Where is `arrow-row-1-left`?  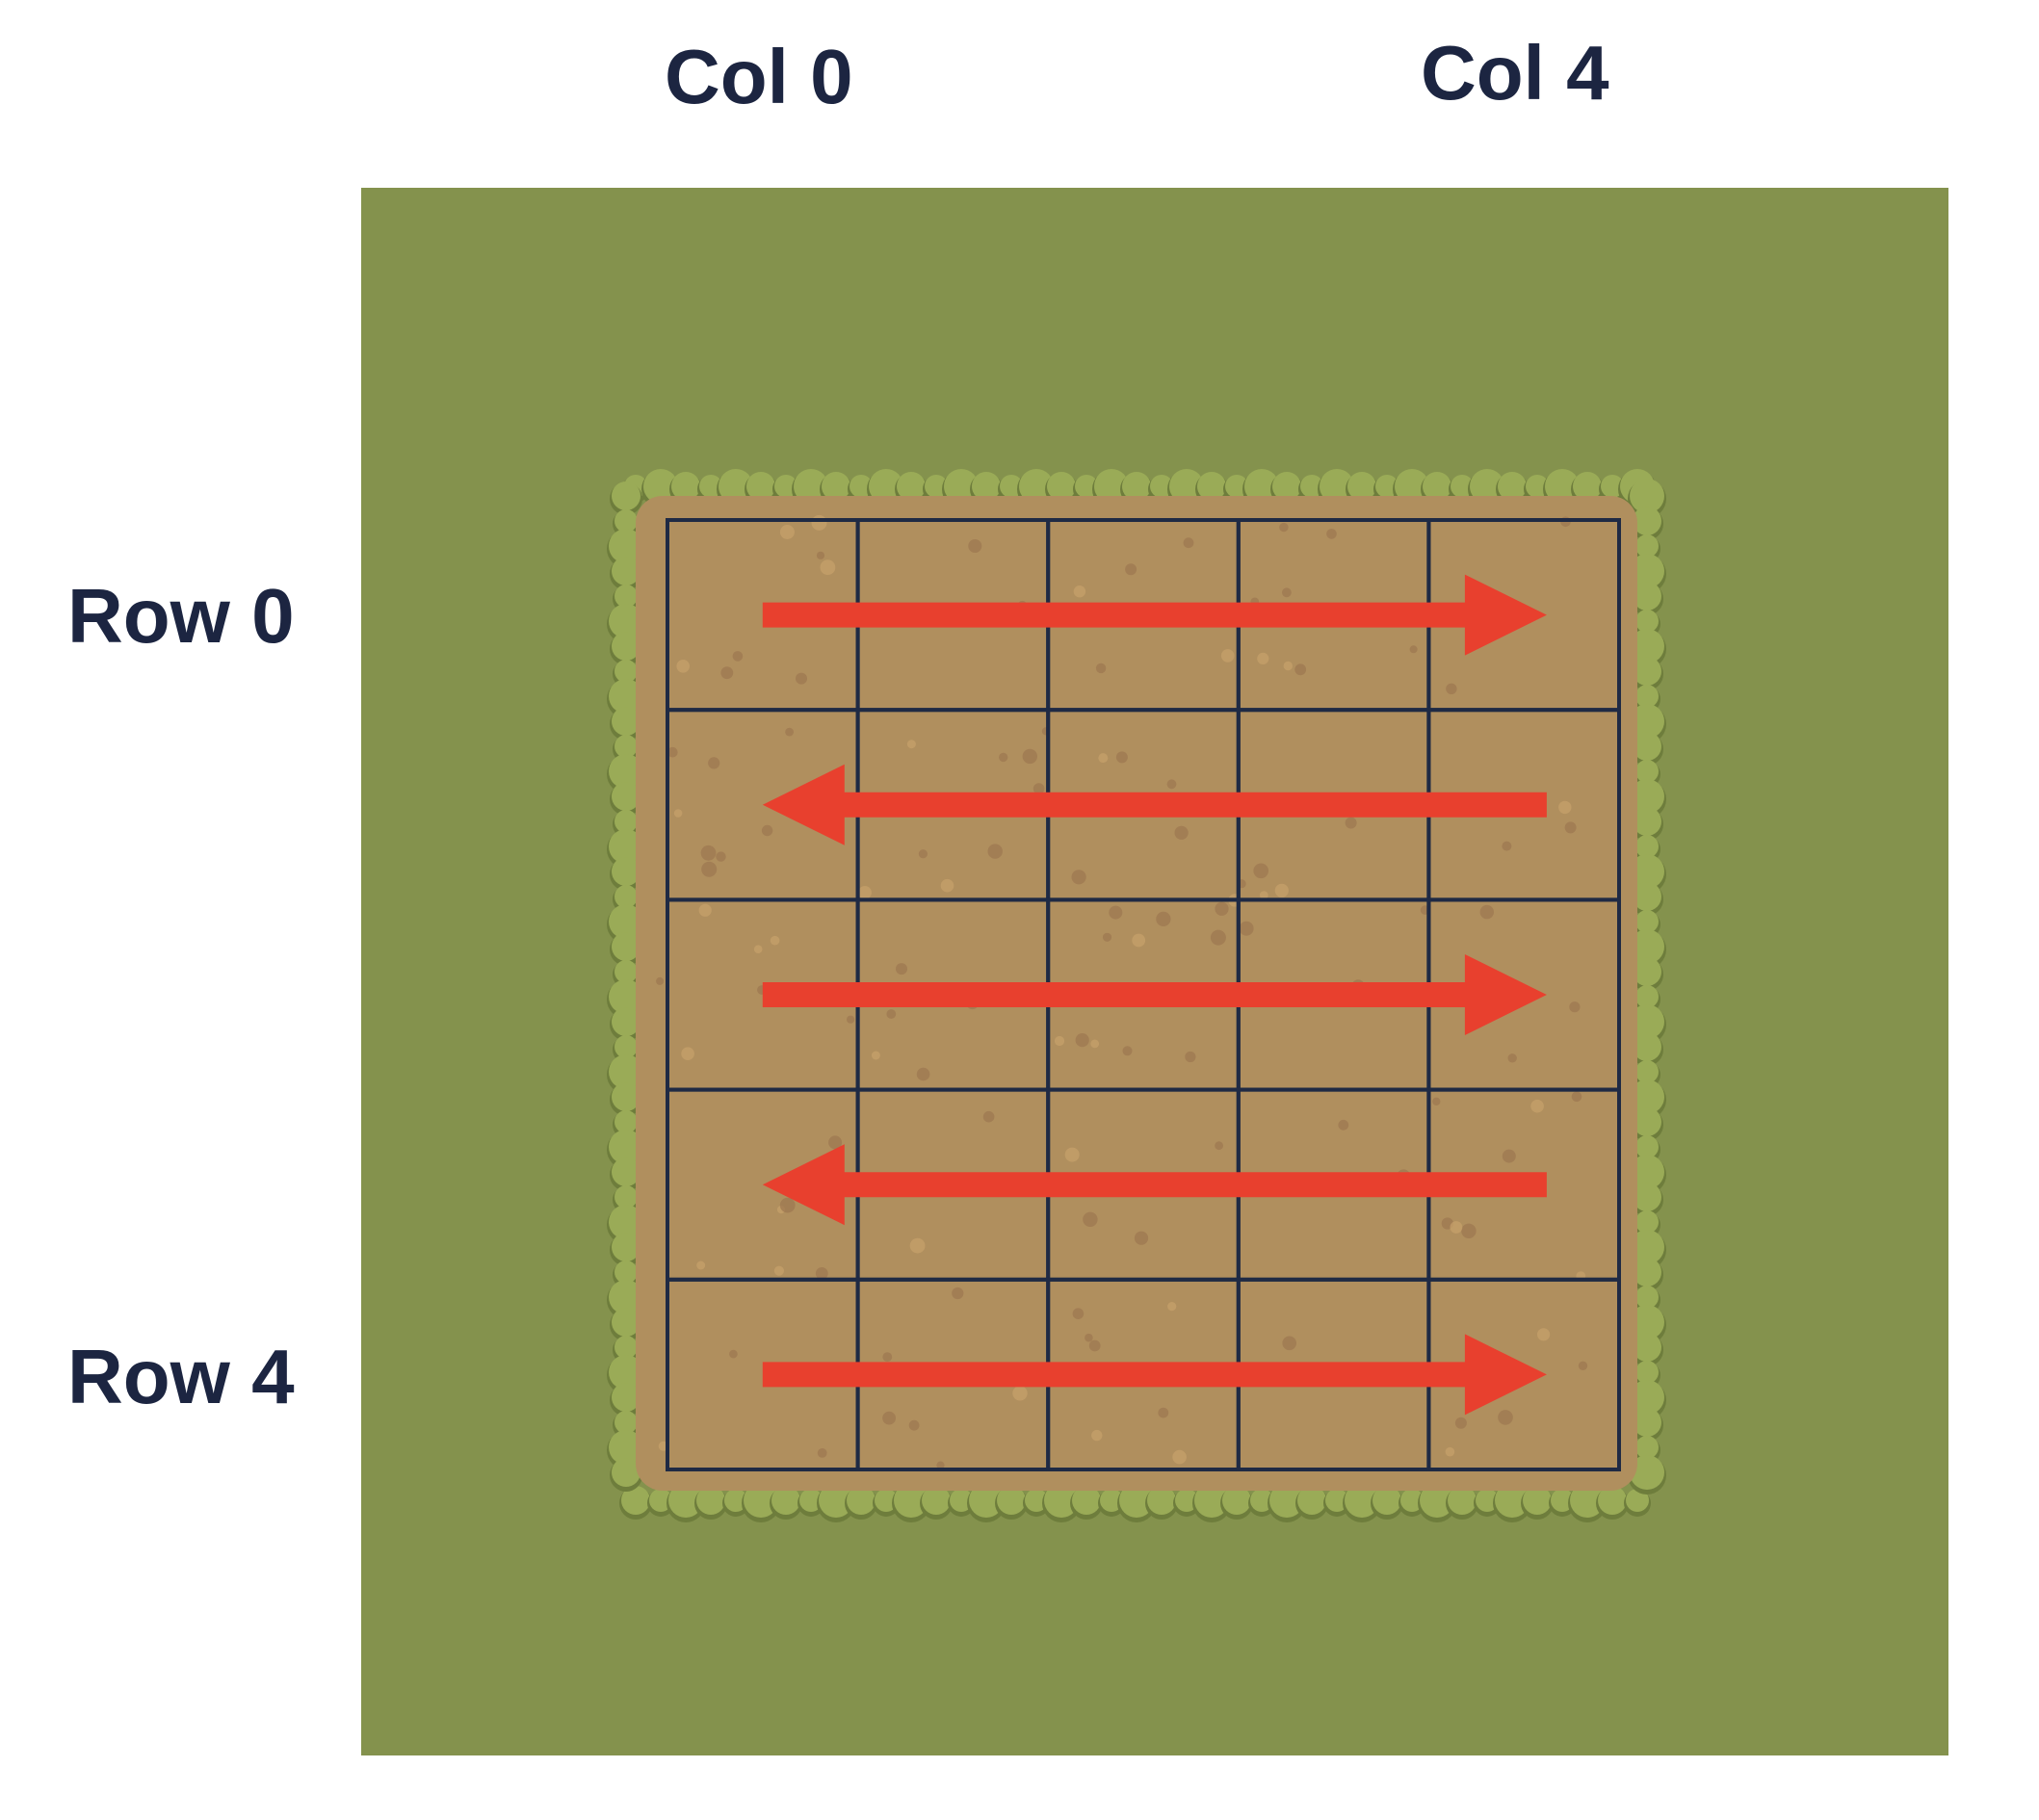 arrow-row-1-left is located at coordinates (1154, 804).